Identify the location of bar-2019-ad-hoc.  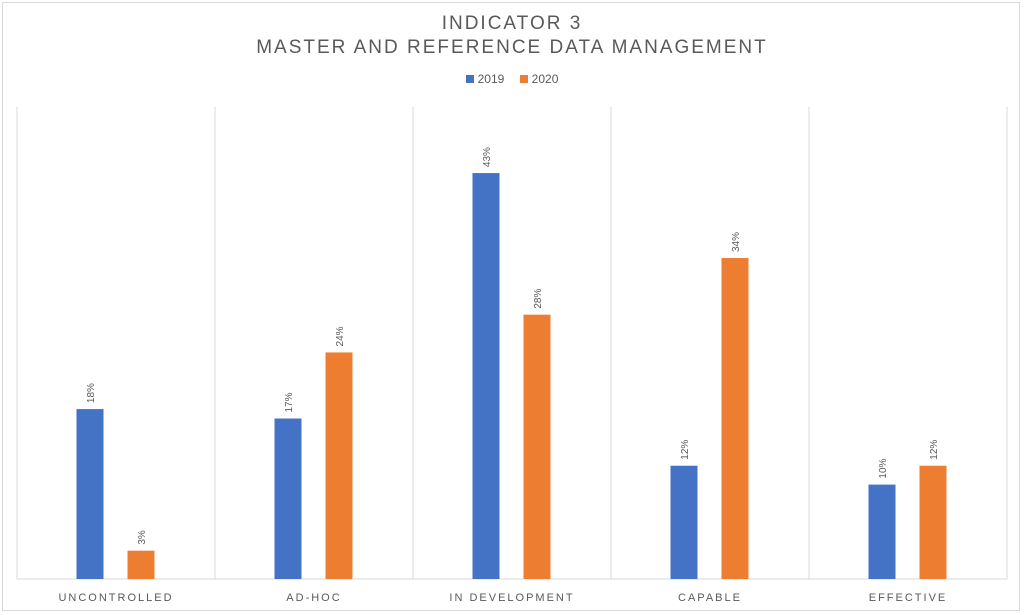
(288, 498).